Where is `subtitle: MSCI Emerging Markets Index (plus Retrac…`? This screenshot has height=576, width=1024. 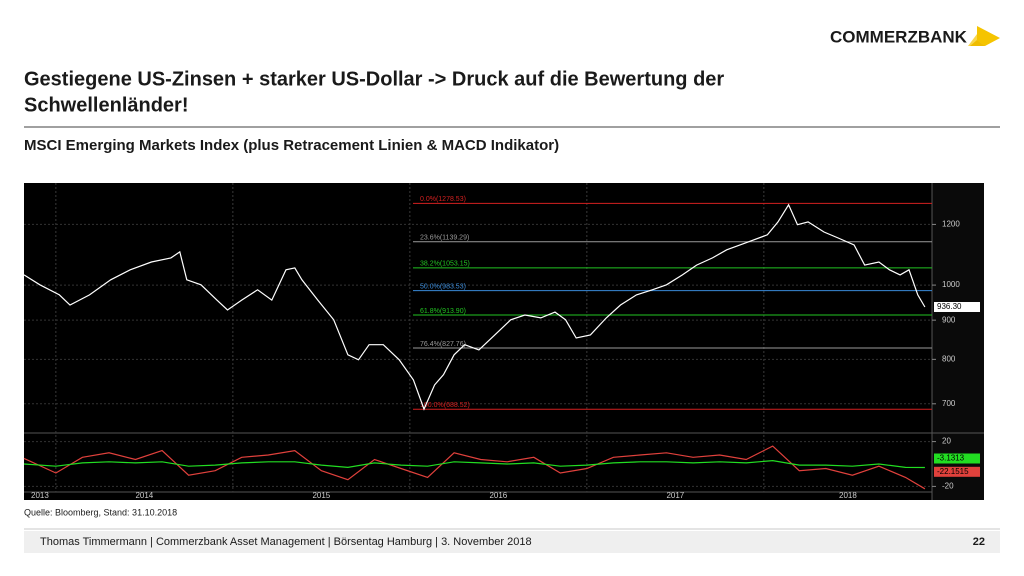
subtitle: MSCI Emerging Markets Index (plus Retrac… is located at coordinates (291, 145).